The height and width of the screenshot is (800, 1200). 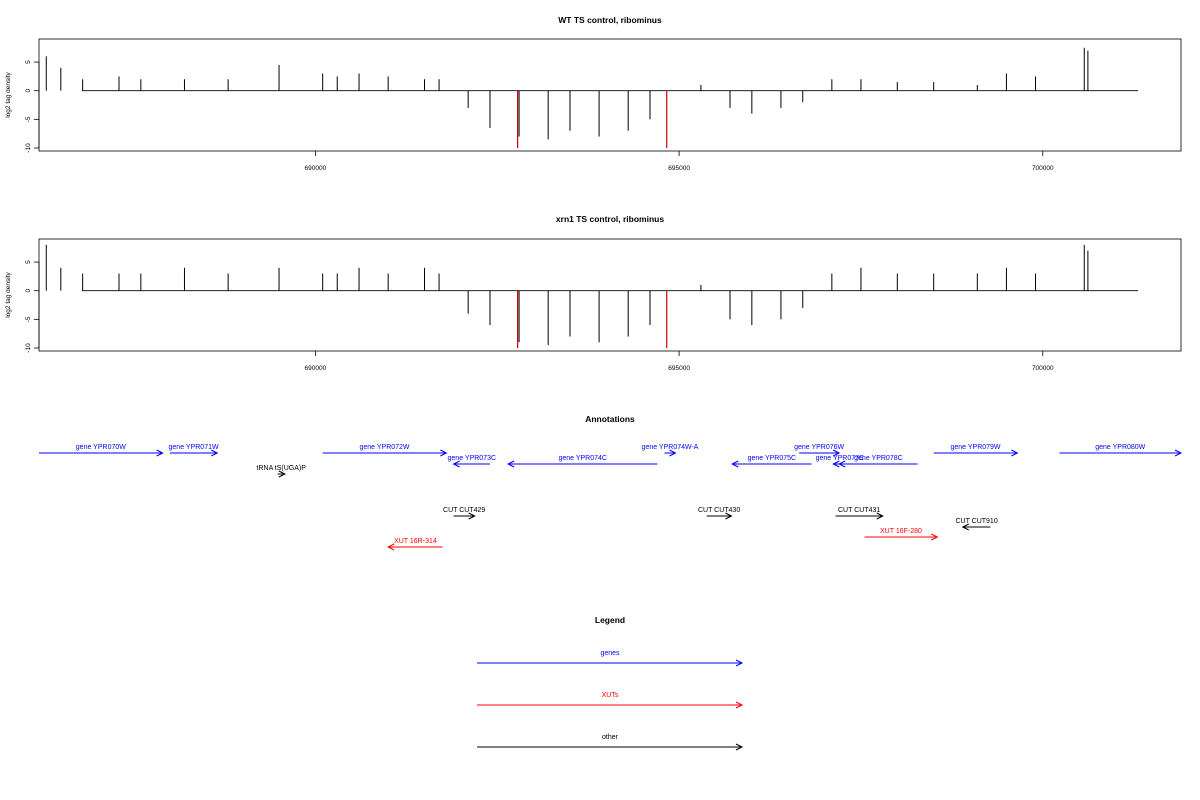 What do you see at coordinates (415, 541) in the screenshot?
I see `feature-label: XUT 16R-314` at bounding box center [415, 541].